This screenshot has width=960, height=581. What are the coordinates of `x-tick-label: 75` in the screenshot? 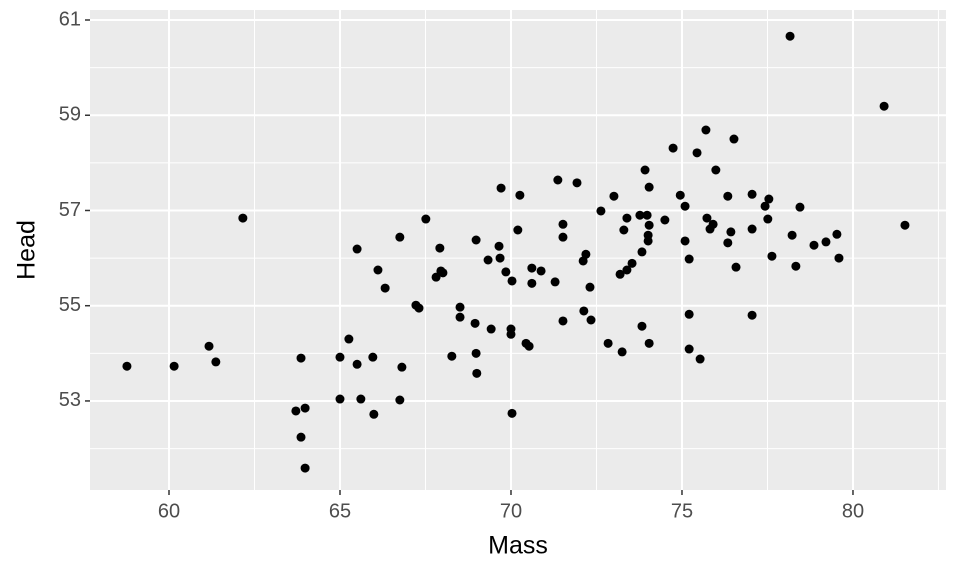 It's located at (682, 511).